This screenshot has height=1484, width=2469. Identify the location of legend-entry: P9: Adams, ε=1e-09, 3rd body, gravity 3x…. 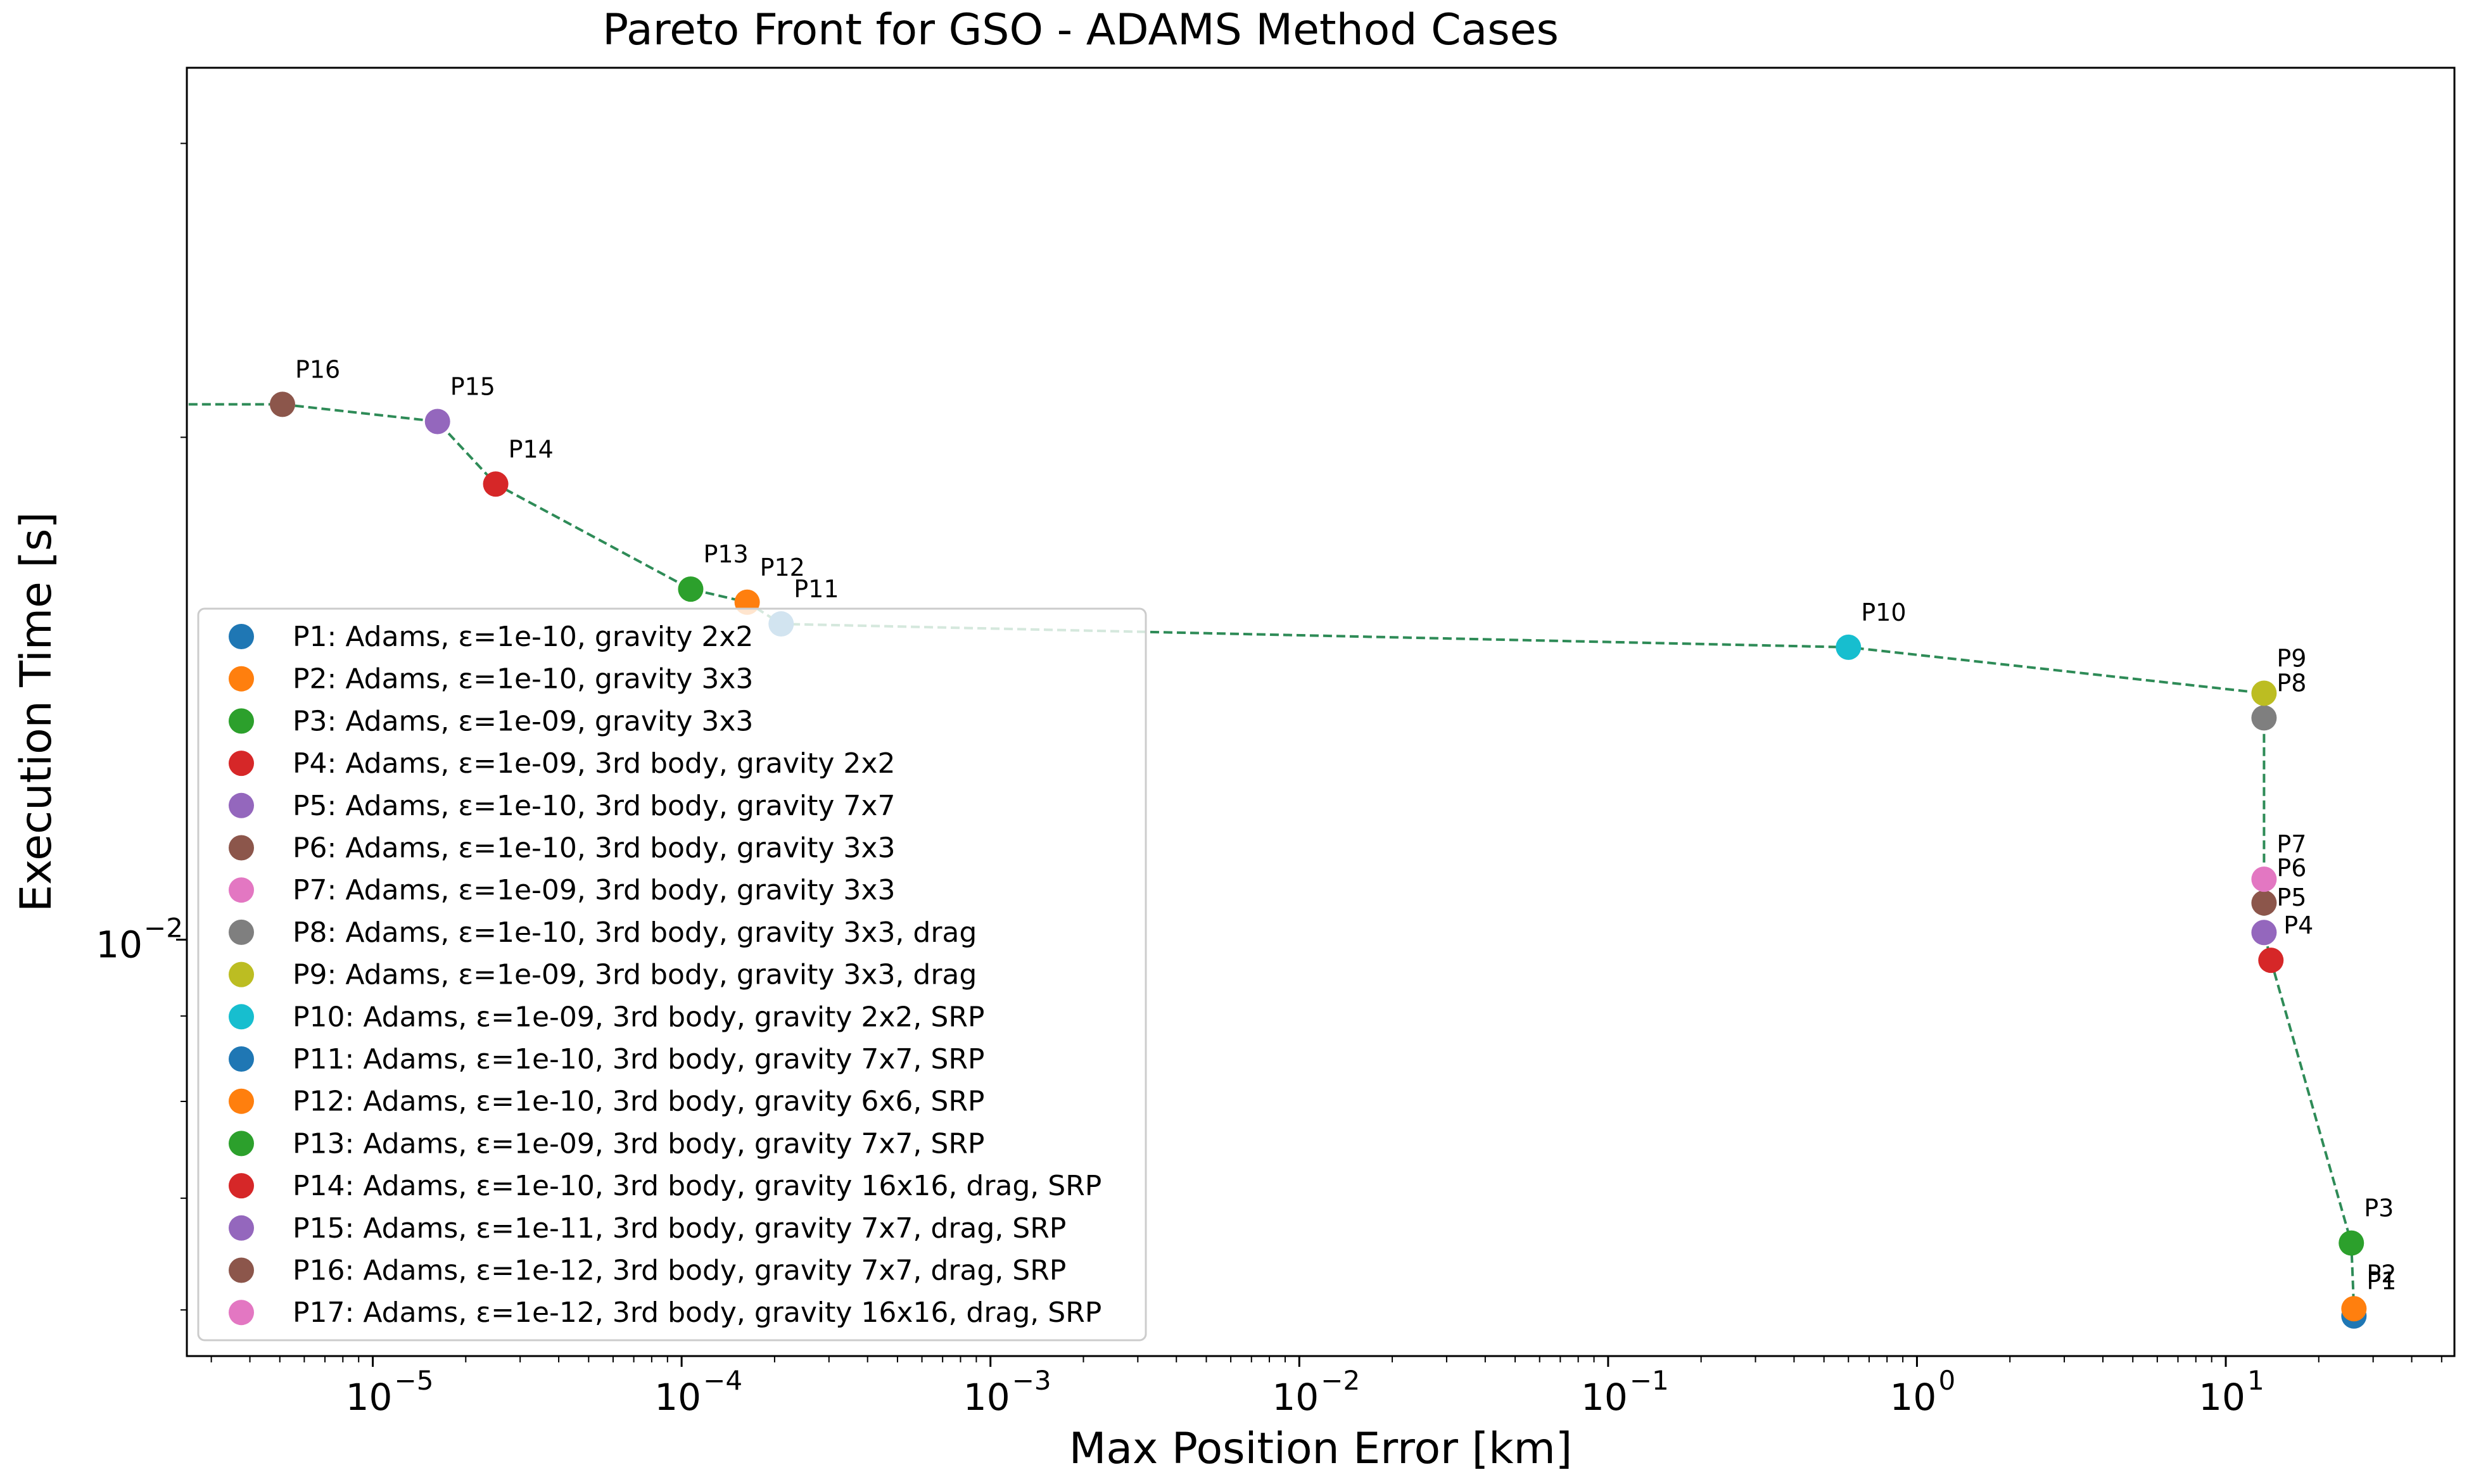
(635, 975).